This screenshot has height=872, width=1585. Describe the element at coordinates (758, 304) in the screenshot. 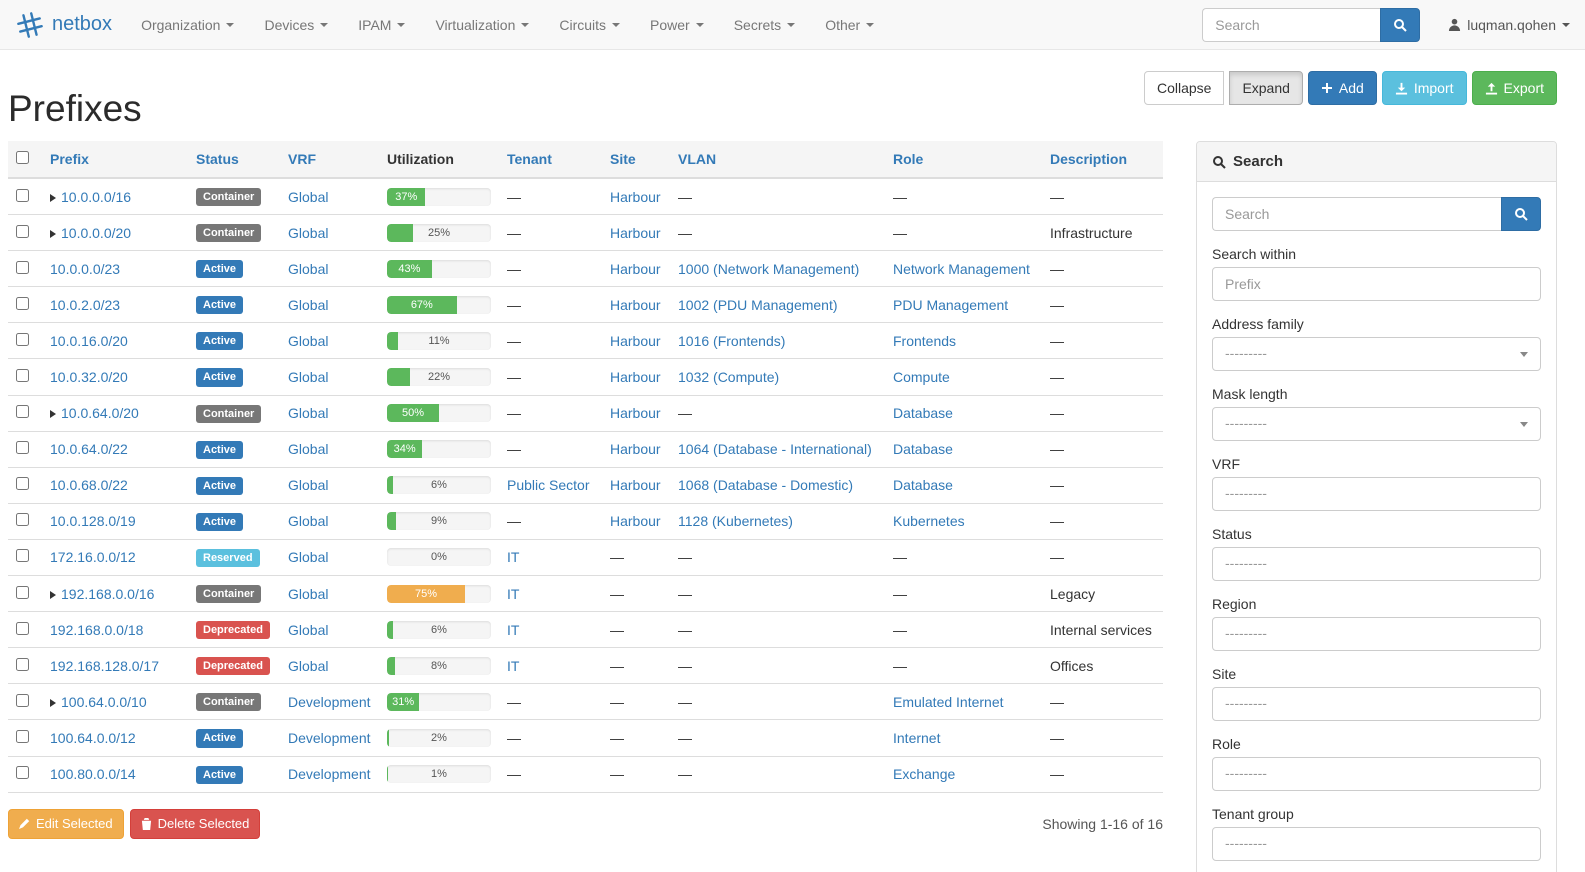

I see `vlan-link: 1002 (PDU Management)` at that location.